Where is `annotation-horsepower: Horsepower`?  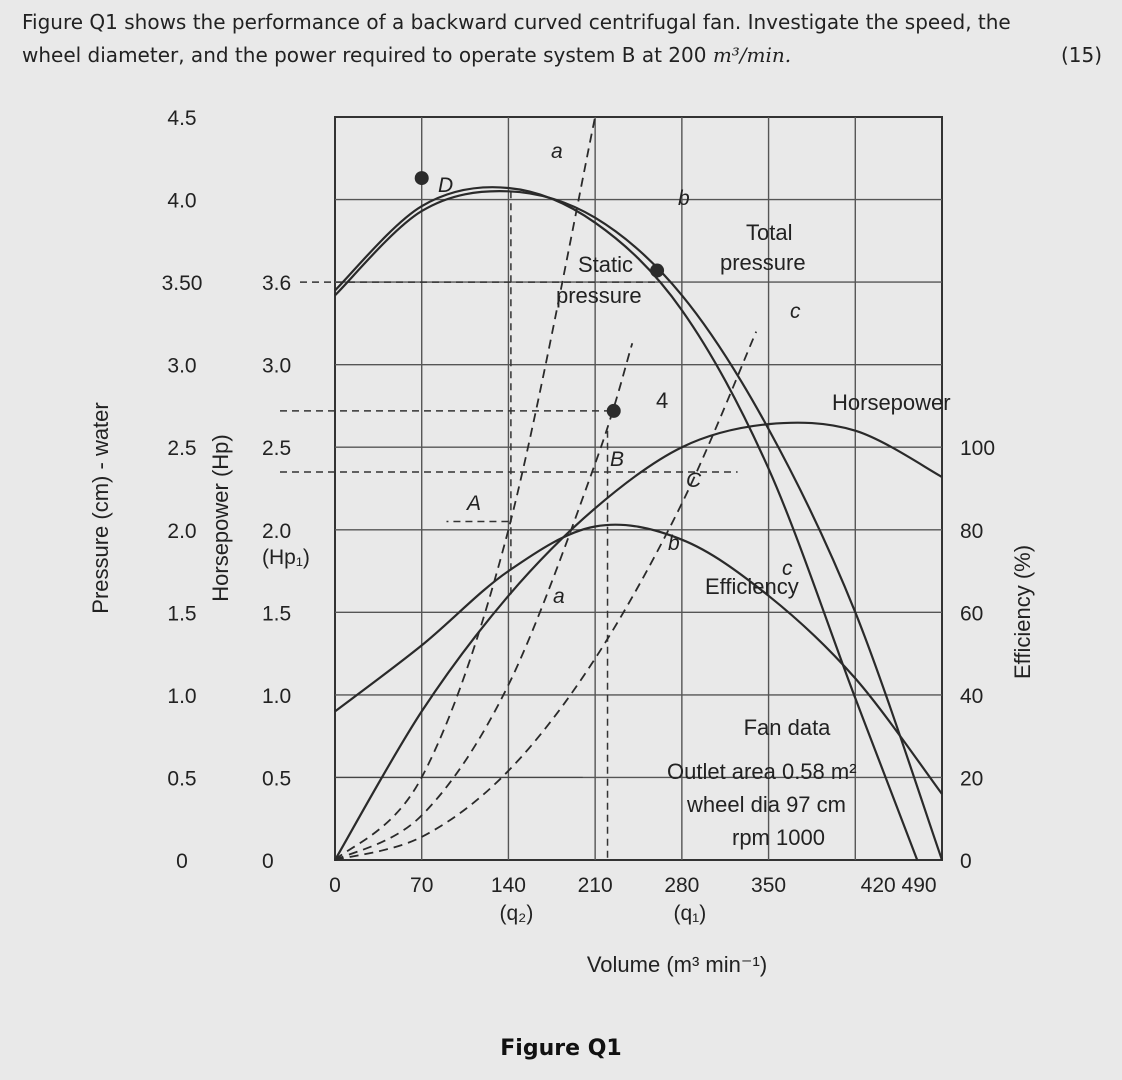 annotation-horsepower: Horsepower is located at coordinates (891, 402).